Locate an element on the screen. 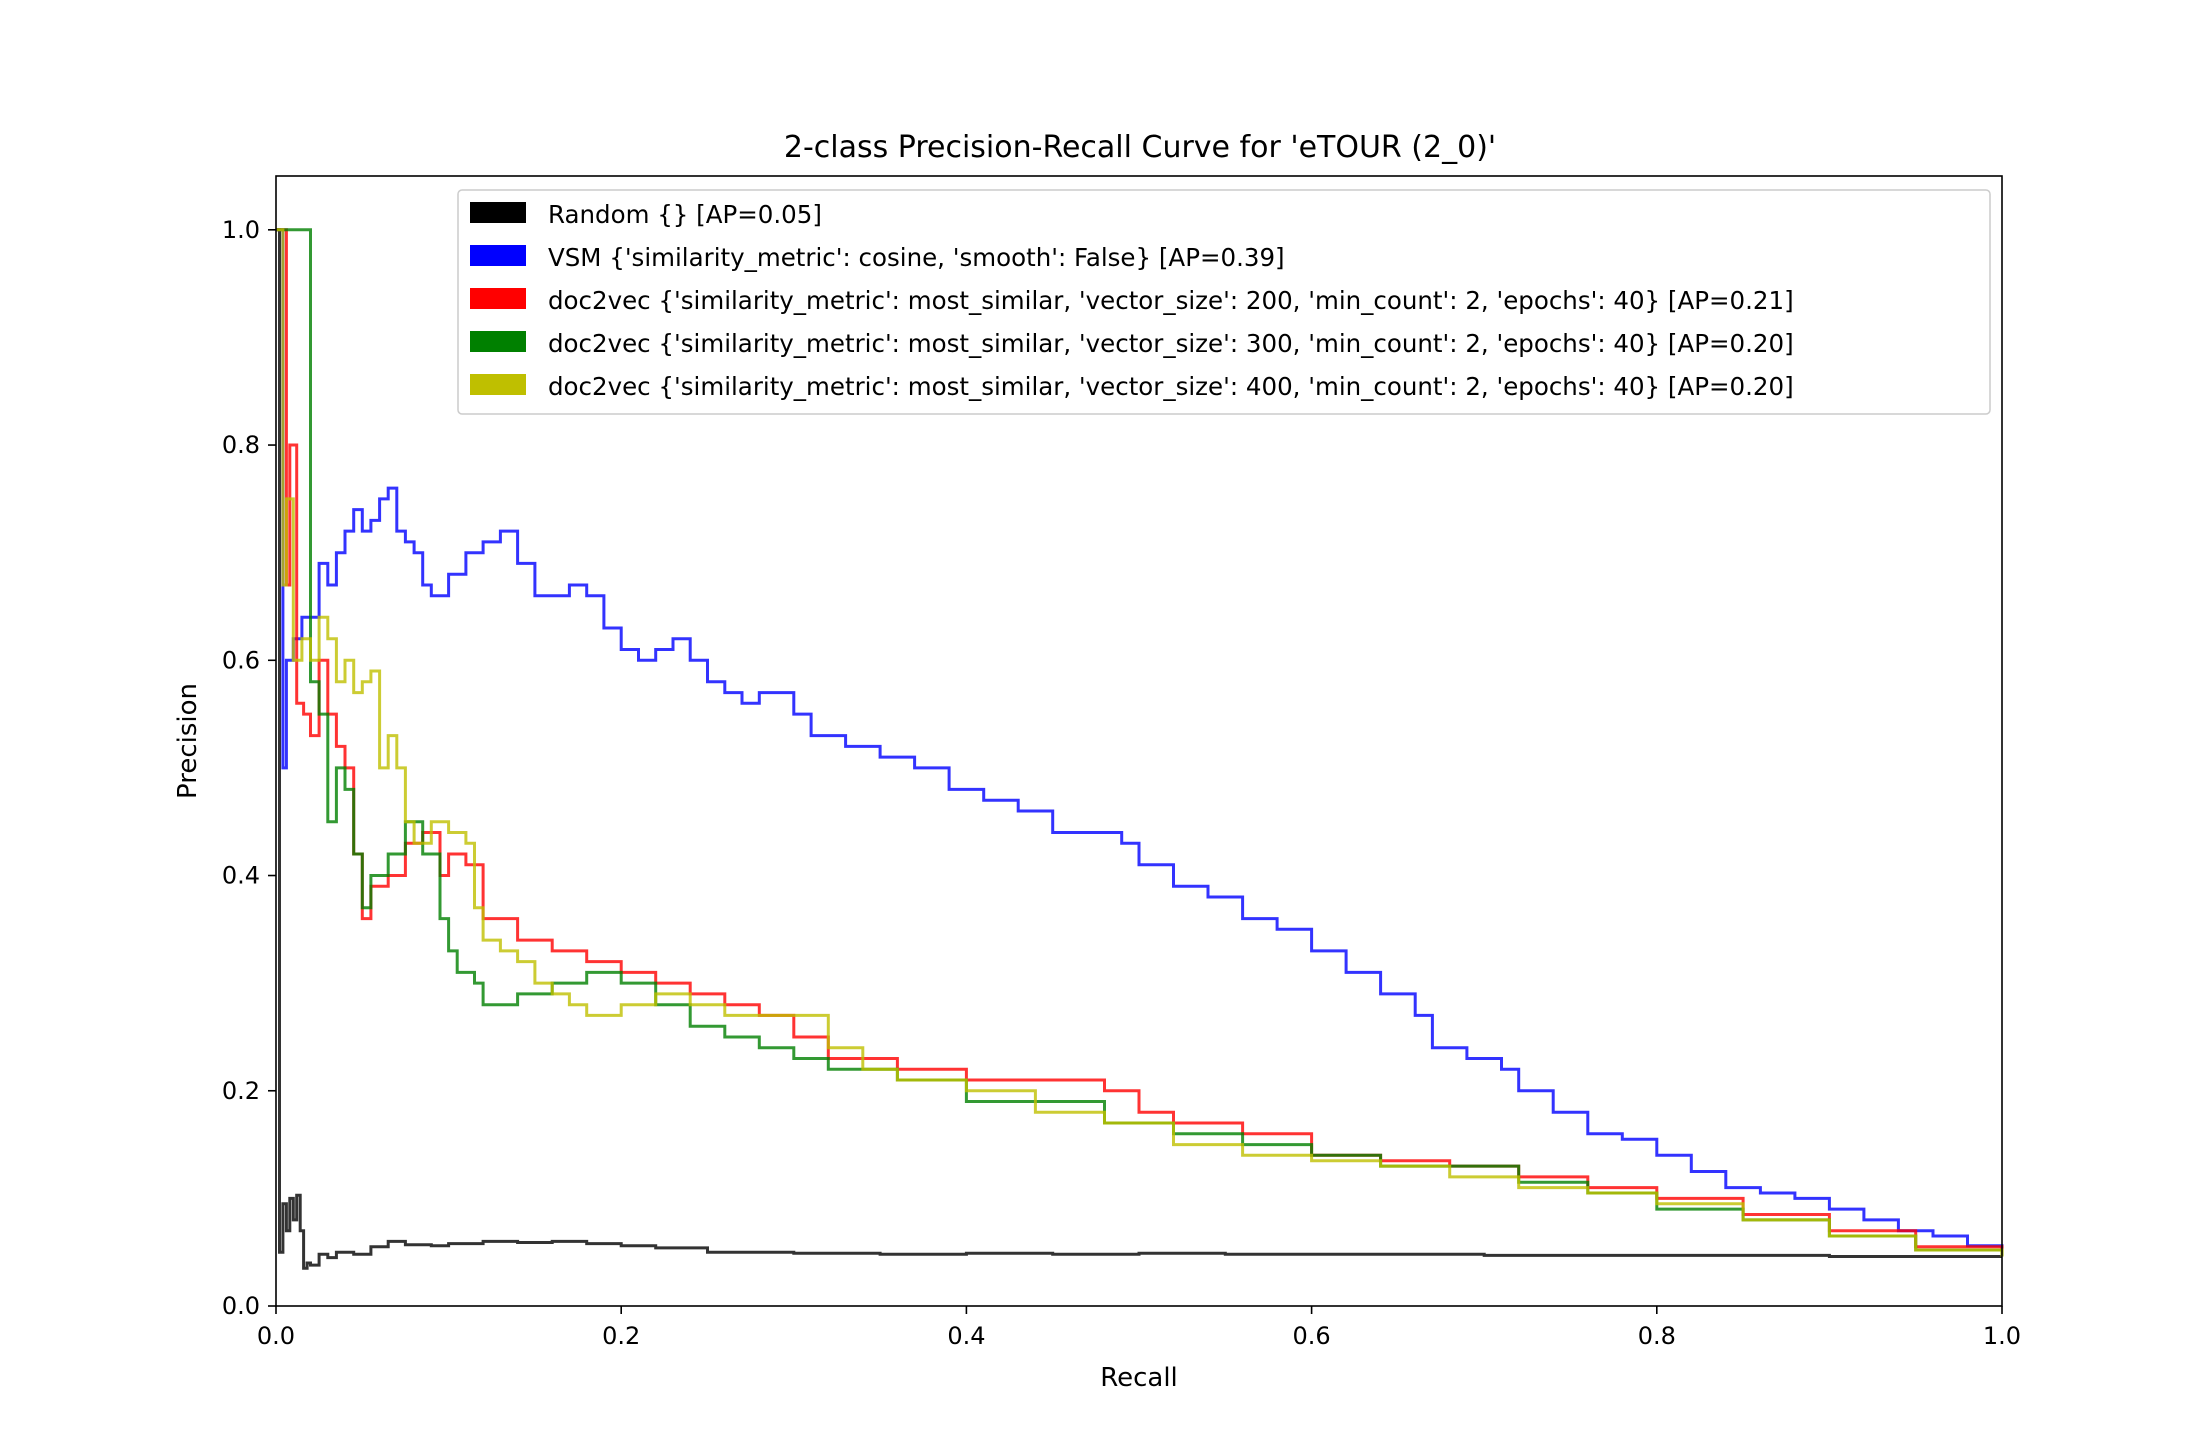 Image resolution: width=2198 pixels, height=1448 pixels. x-axis-label: Recall is located at coordinates (1139, 1378).